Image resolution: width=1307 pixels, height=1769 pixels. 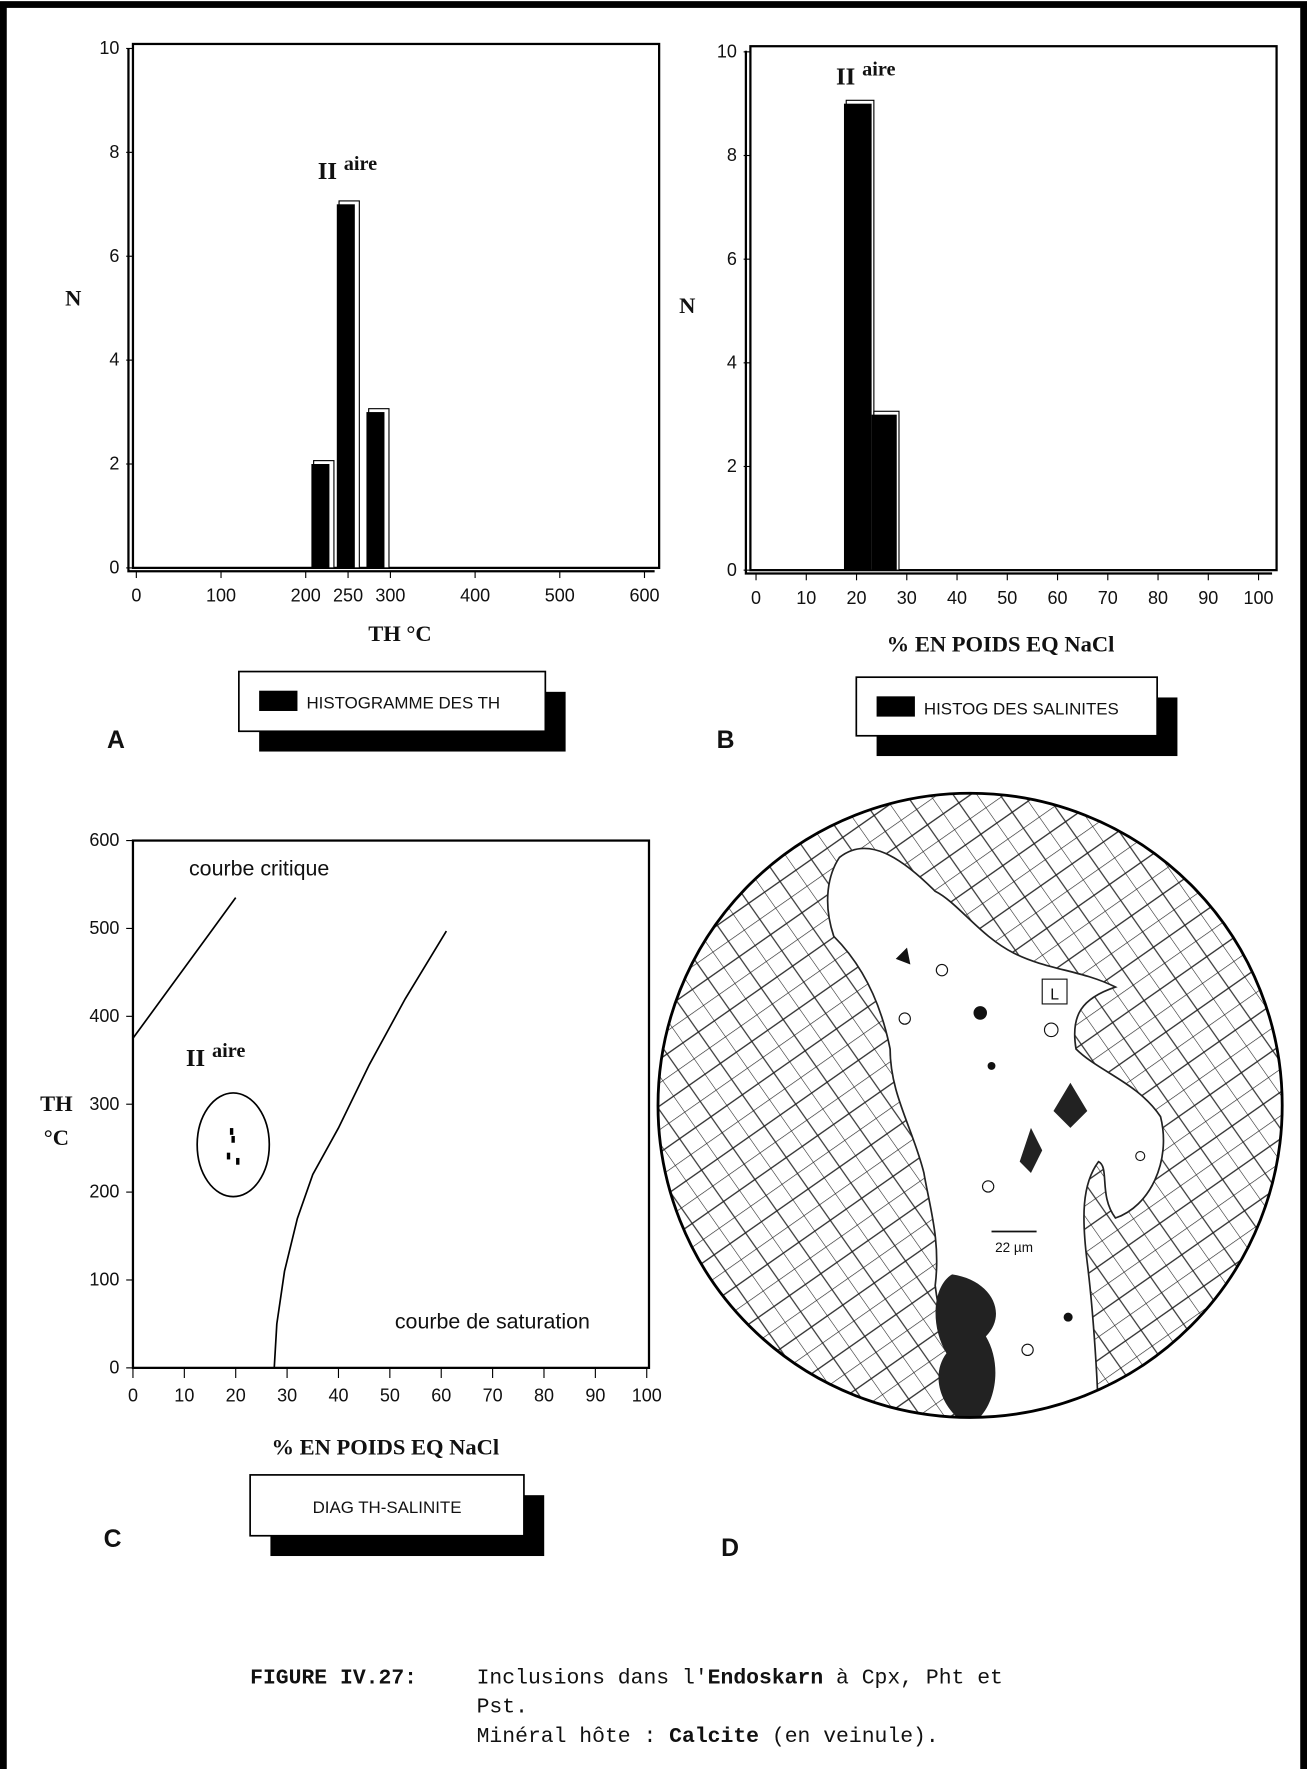 What do you see at coordinates (114, 464) in the screenshot?
I see `y-tick-label: 2` at bounding box center [114, 464].